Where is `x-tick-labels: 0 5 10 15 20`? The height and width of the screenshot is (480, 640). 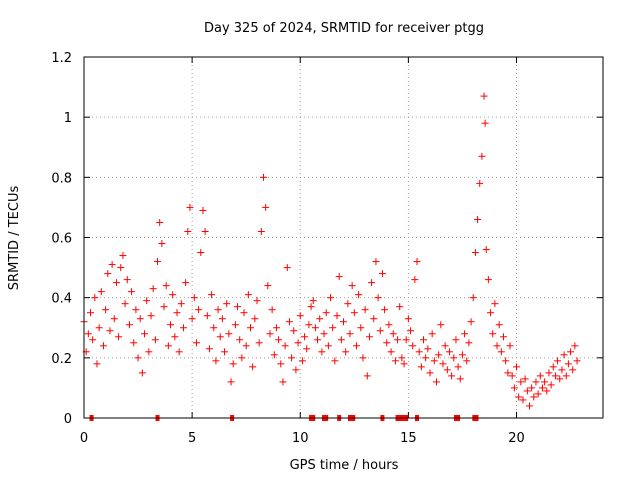
x-tick-labels: 0 5 10 15 20 is located at coordinates (302, 438).